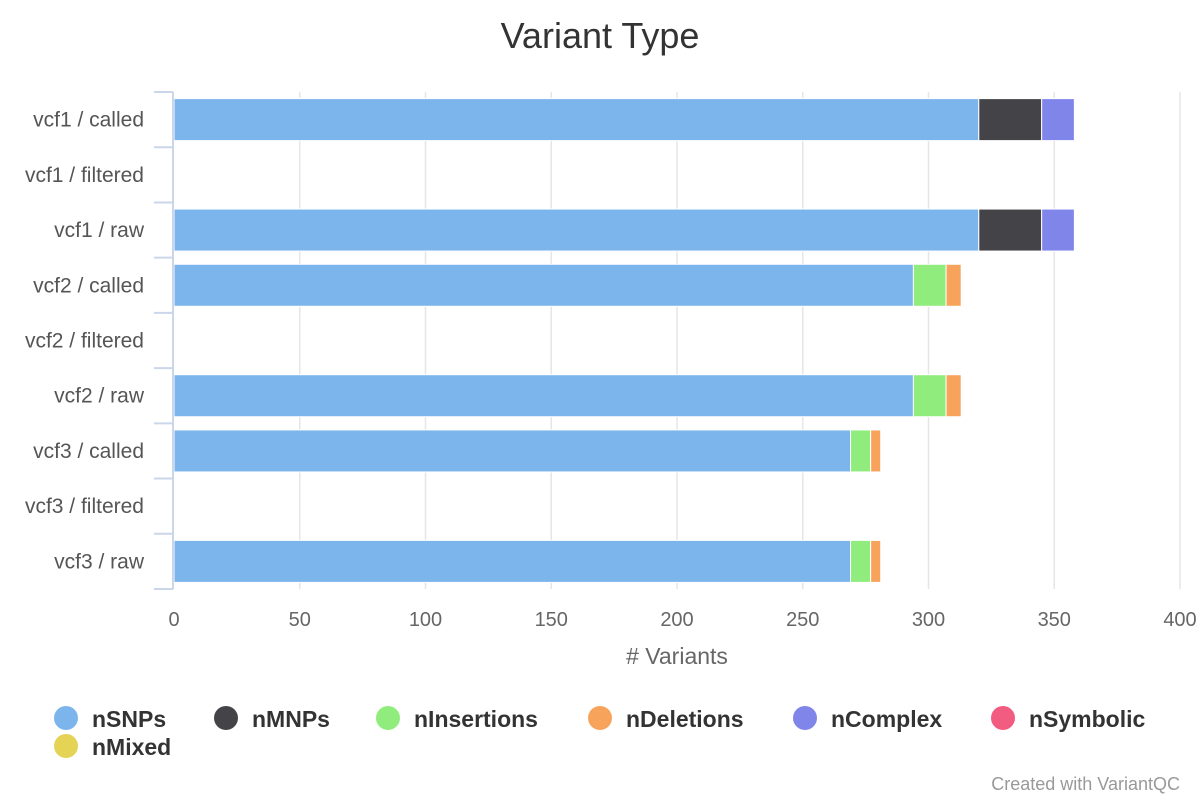  What do you see at coordinates (291, 719) in the screenshot?
I see `legend-label: nMNPs` at bounding box center [291, 719].